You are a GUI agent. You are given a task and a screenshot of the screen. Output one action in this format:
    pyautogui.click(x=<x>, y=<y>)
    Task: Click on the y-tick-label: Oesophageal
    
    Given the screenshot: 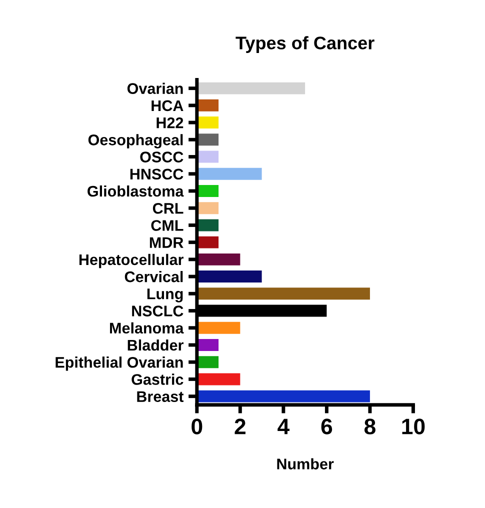 What is the action you would take?
    pyautogui.click(x=135, y=141)
    